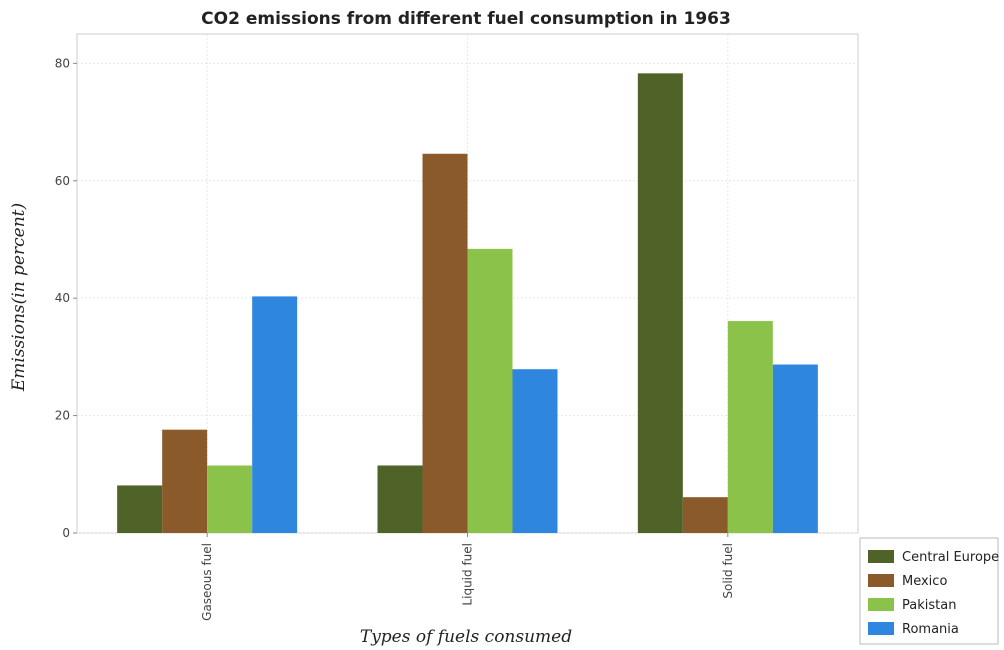 The width and height of the screenshot is (1004, 650). What do you see at coordinates (66, 533) in the screenshot?
I see `y-tick-label: 0` at bounding box center [66, 533].